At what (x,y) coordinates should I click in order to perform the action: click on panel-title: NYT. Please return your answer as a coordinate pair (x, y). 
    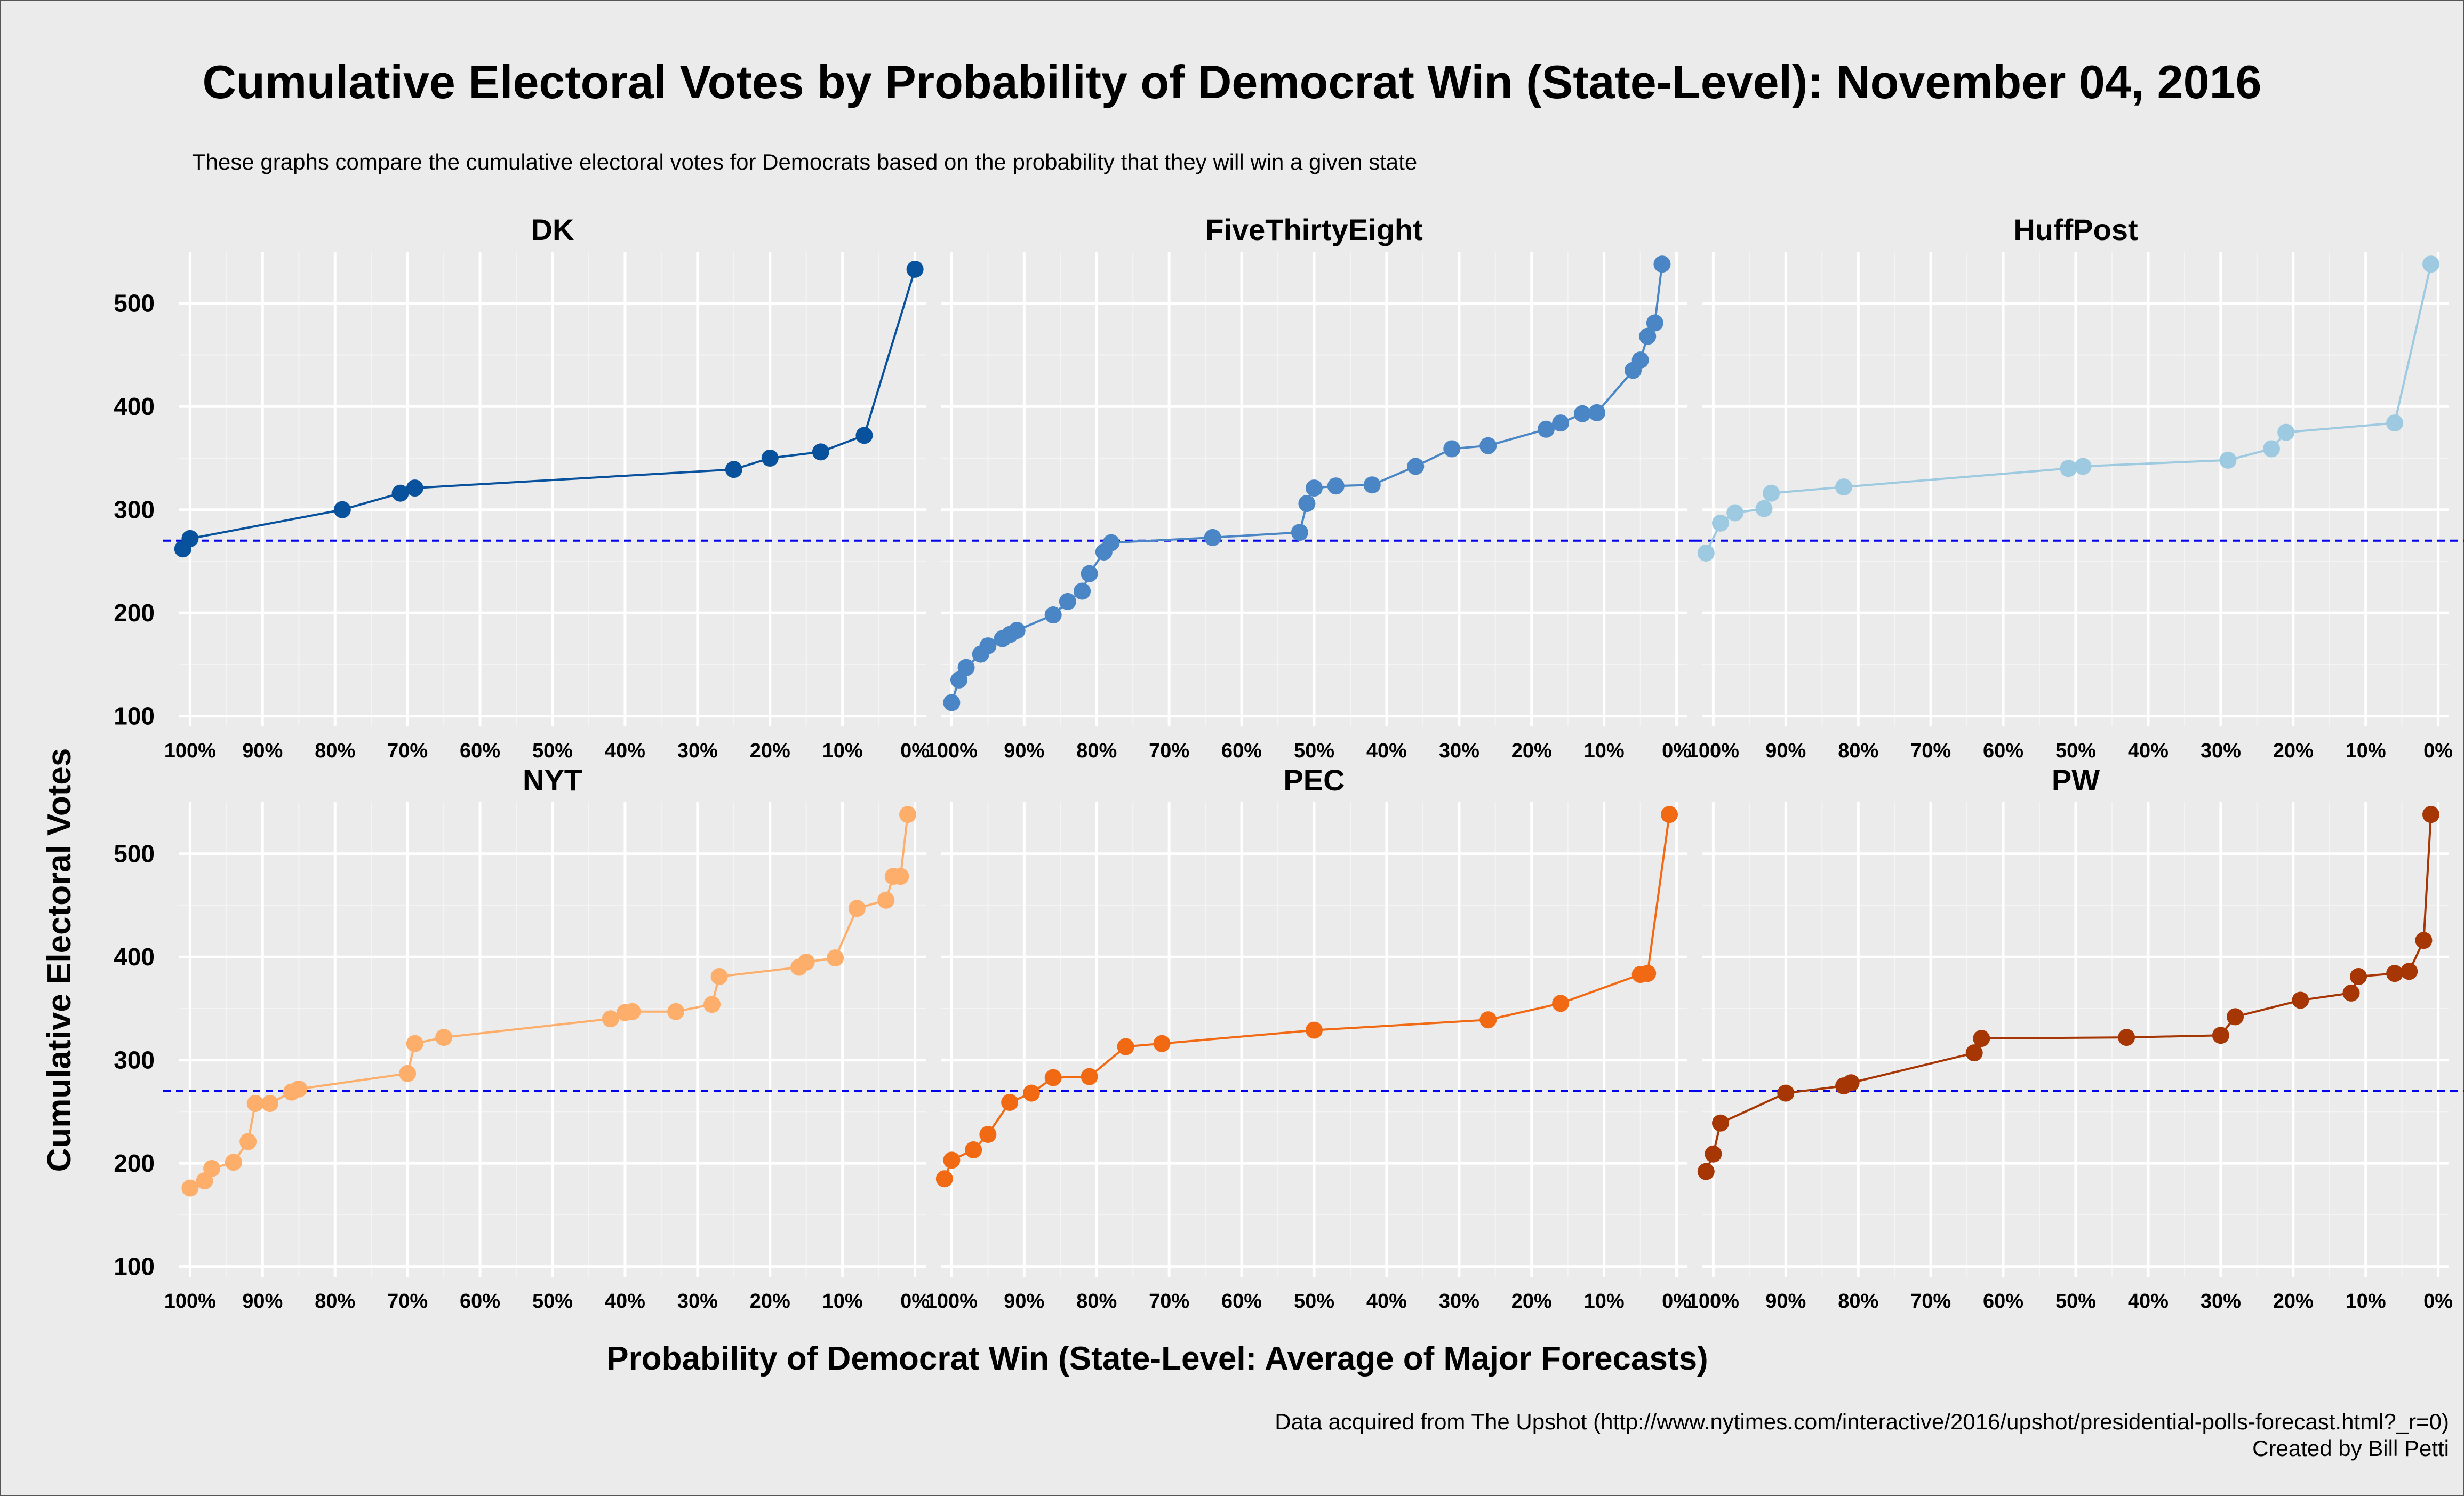
    Looking at the image, I should click on (552, 780).